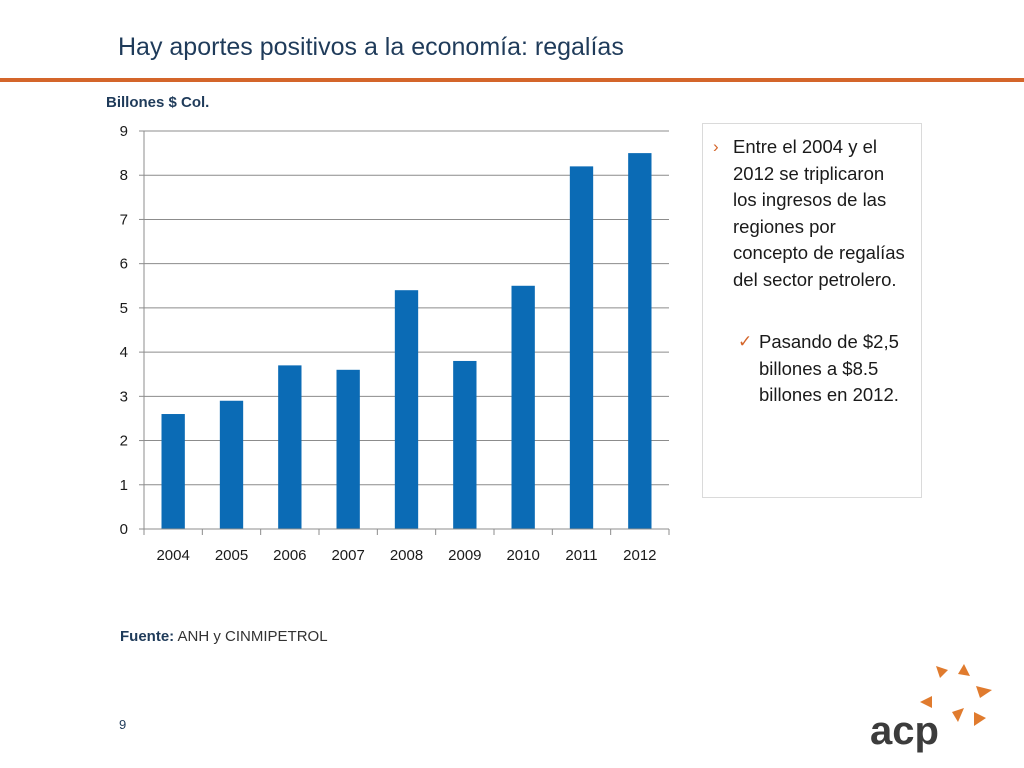 Image resolution: width=1024 pixels, height=768 pixels. What do you see at coordinates (581, 555) in the screenshot?
I see `x-tick-label: 2011` at bounding box center [581, 555].